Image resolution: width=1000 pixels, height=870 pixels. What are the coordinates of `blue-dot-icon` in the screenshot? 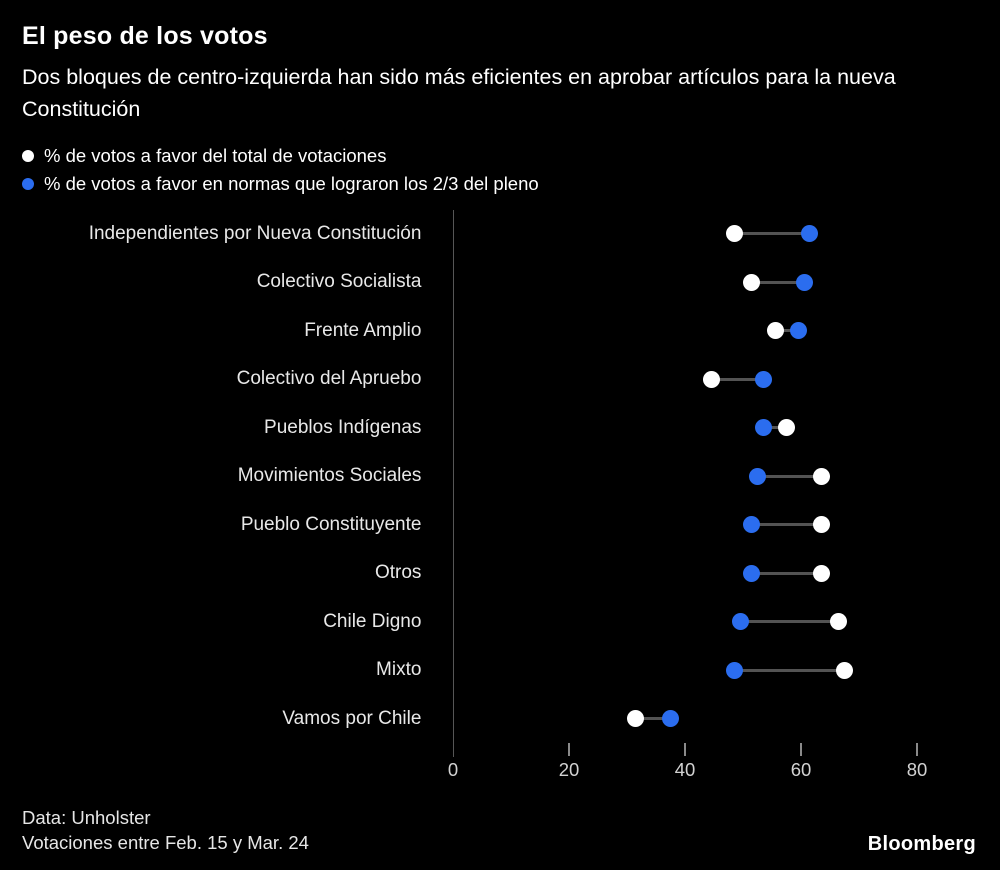 It's located at (28, 183).